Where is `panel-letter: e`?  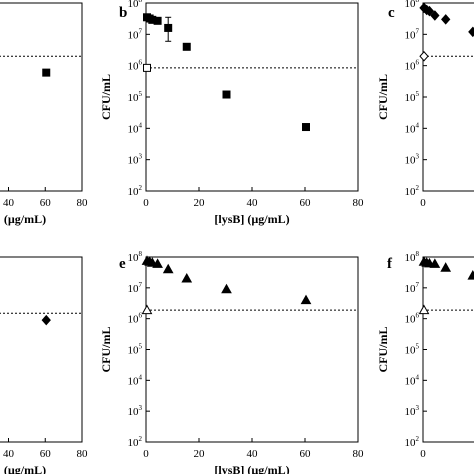
panel-letter: e is located at coordinates (122, 264).